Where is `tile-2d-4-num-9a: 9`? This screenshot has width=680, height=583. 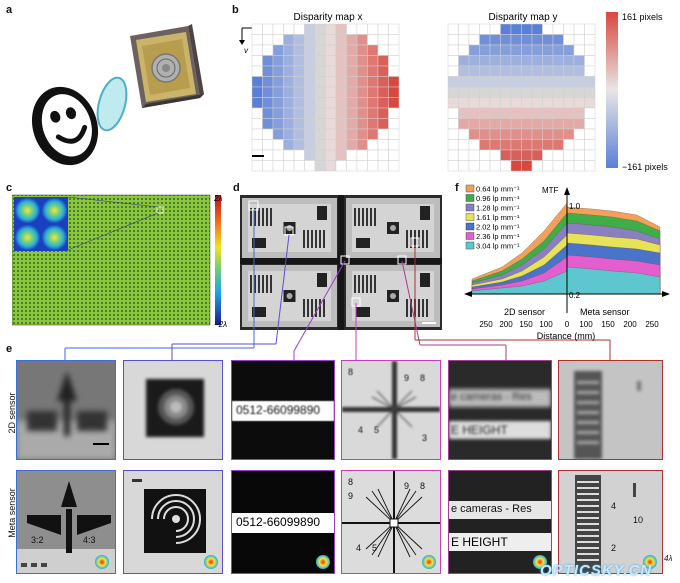 tile-2d-4-num-9a: 9 is located at coordinates (407, 378).